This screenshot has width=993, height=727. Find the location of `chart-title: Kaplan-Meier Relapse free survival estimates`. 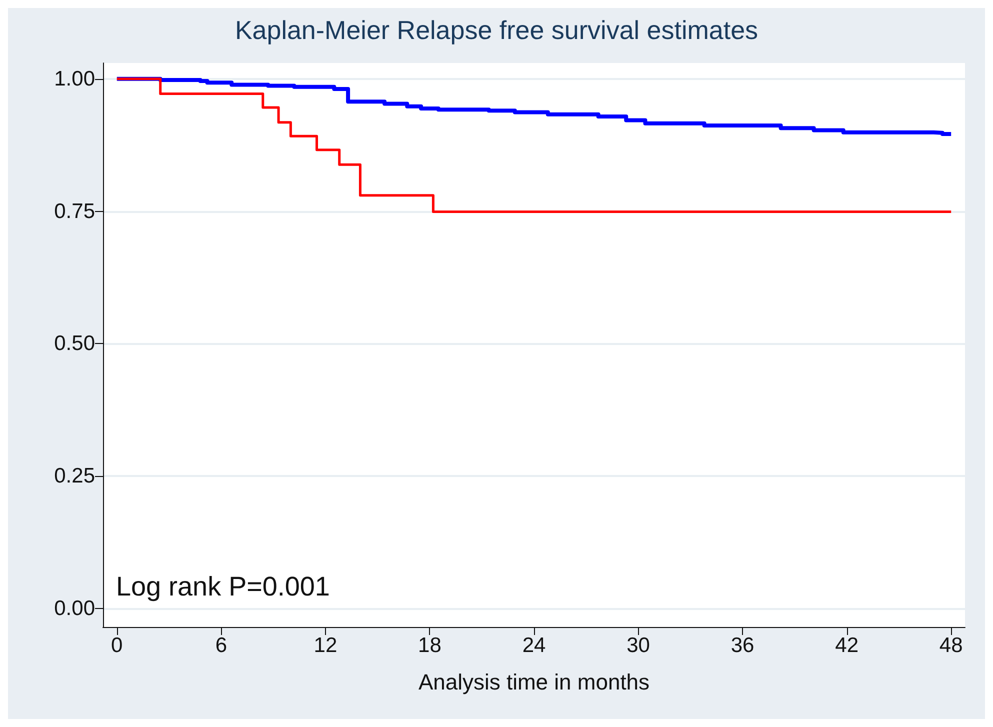

chart-title: Kaplan-Meier Relapse free survival estimates is located at coordinates (496, 30).